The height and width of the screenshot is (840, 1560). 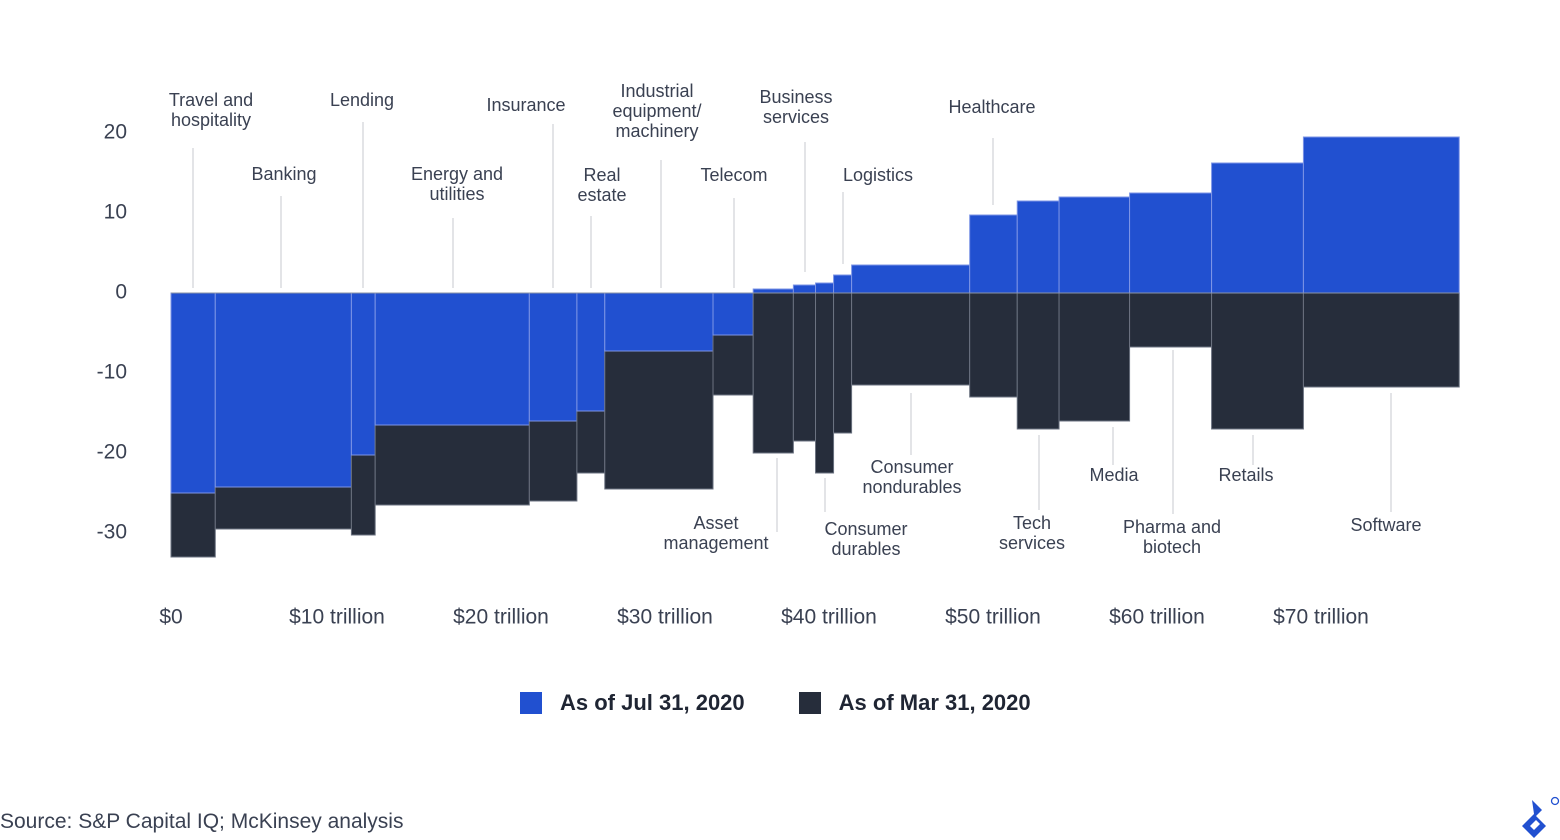 I want to click on category-label: Lending, so click(x=362, y=100).